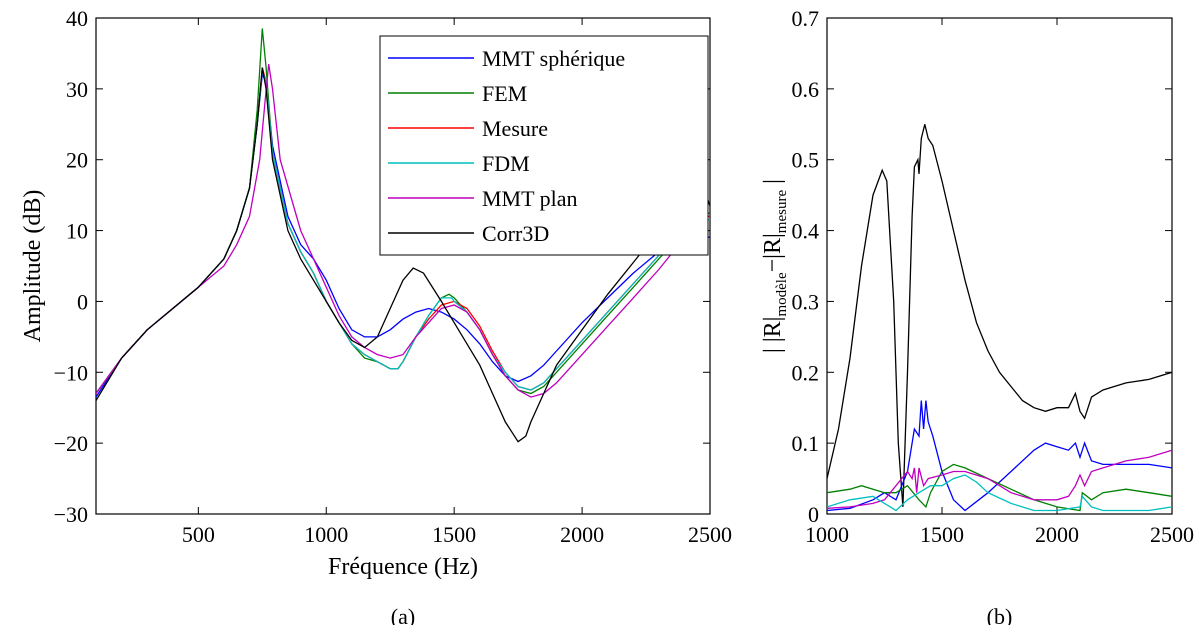  I want to click on y-tick-label: 10, so click(77, 231).